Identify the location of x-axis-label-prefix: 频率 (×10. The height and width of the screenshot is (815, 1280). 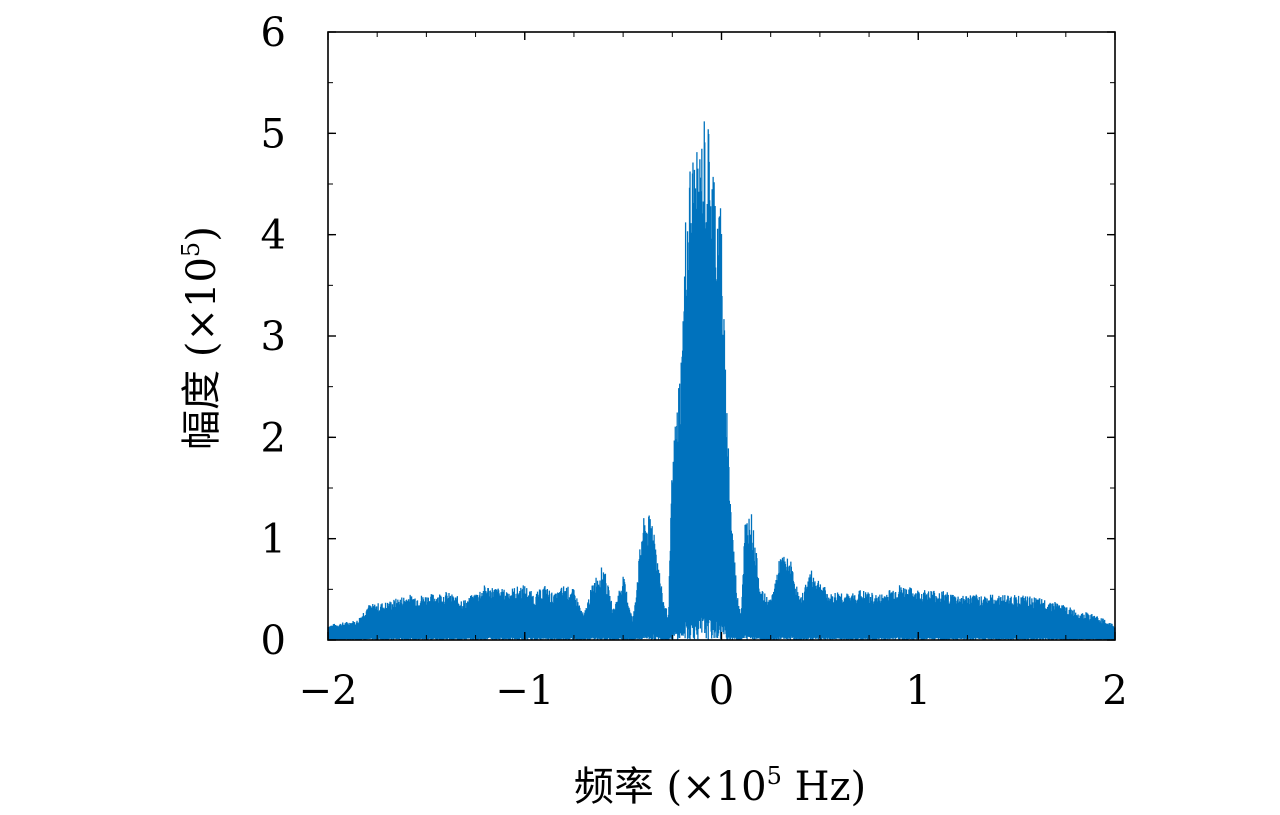
(670, 787).